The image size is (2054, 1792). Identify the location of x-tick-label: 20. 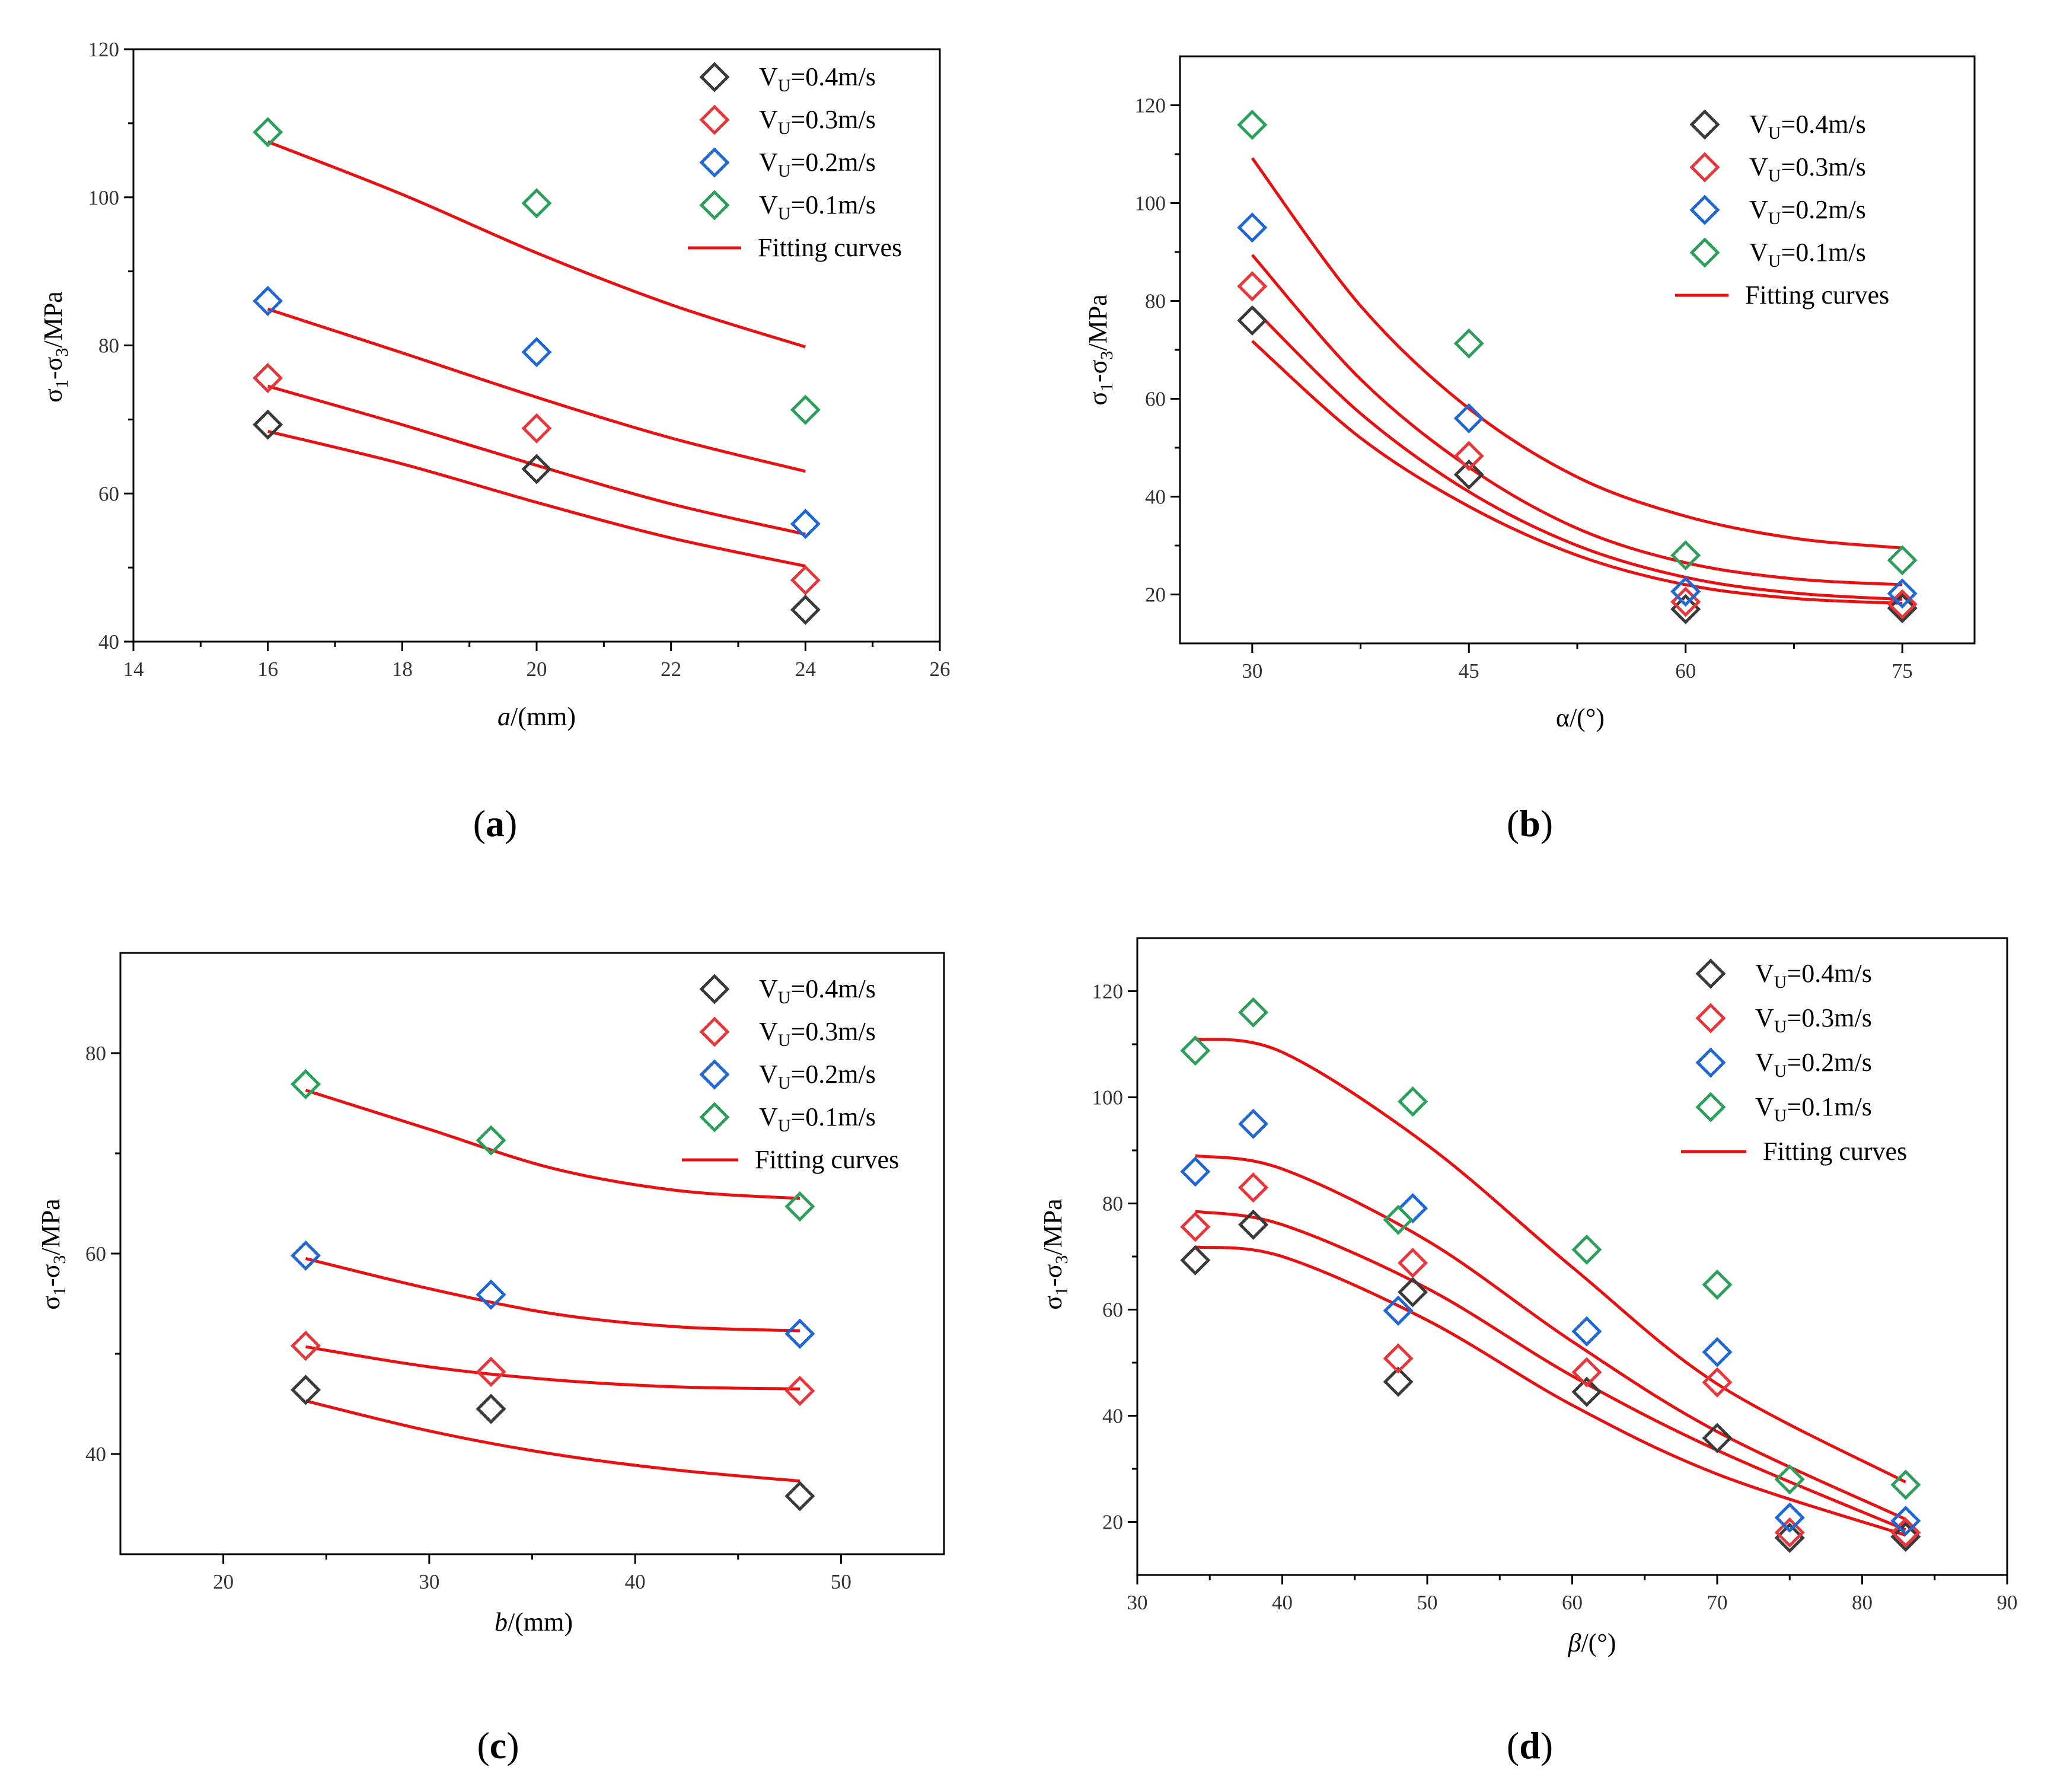
(223, 1581).